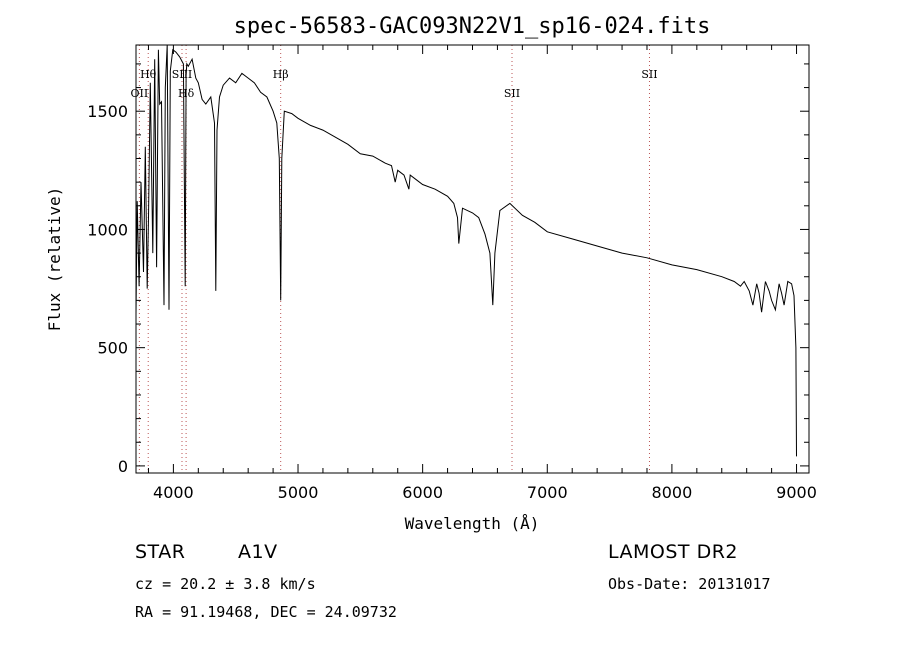 The width and height of the screenshot is (900, 650). I want to click on x-tick-label: 6000, so click(422, 492).